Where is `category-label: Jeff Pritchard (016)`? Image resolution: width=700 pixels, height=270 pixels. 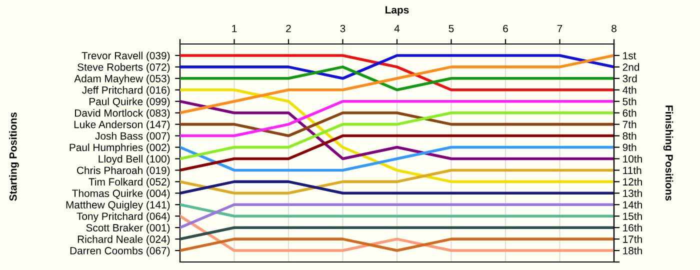 category-label: Jeff Pritchard (016) is located at coordinates (126, 91).